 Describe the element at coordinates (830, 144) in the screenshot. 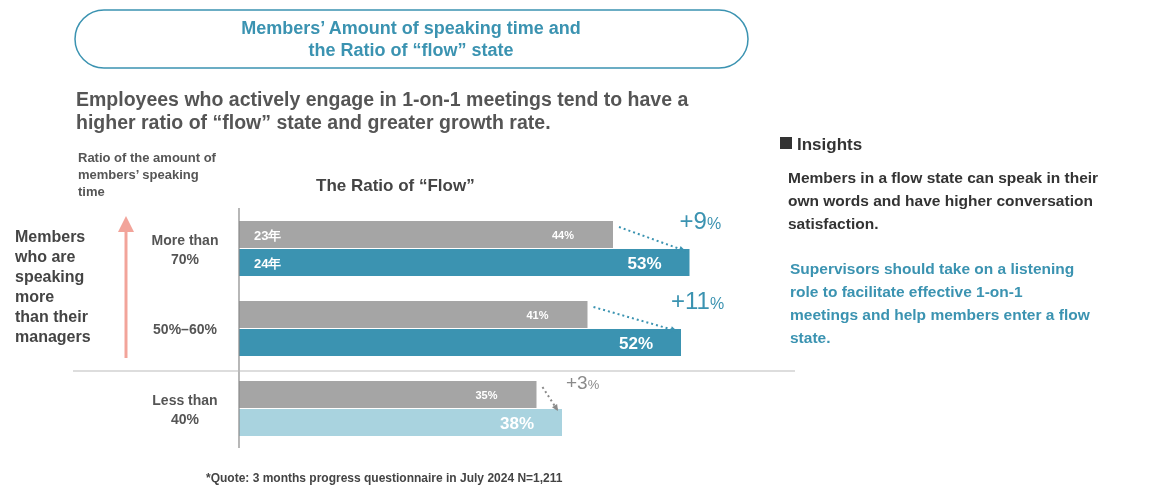

I see `text: Insights` at that location.